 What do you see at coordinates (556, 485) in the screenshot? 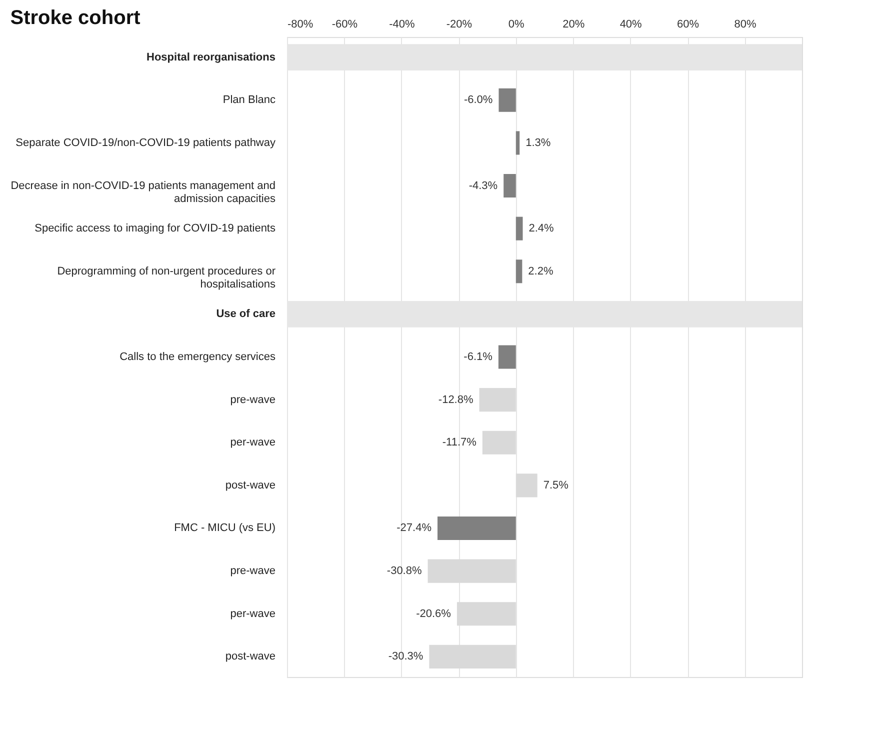
I see `data-label: 7.5%` at bounding box center [556, 485].